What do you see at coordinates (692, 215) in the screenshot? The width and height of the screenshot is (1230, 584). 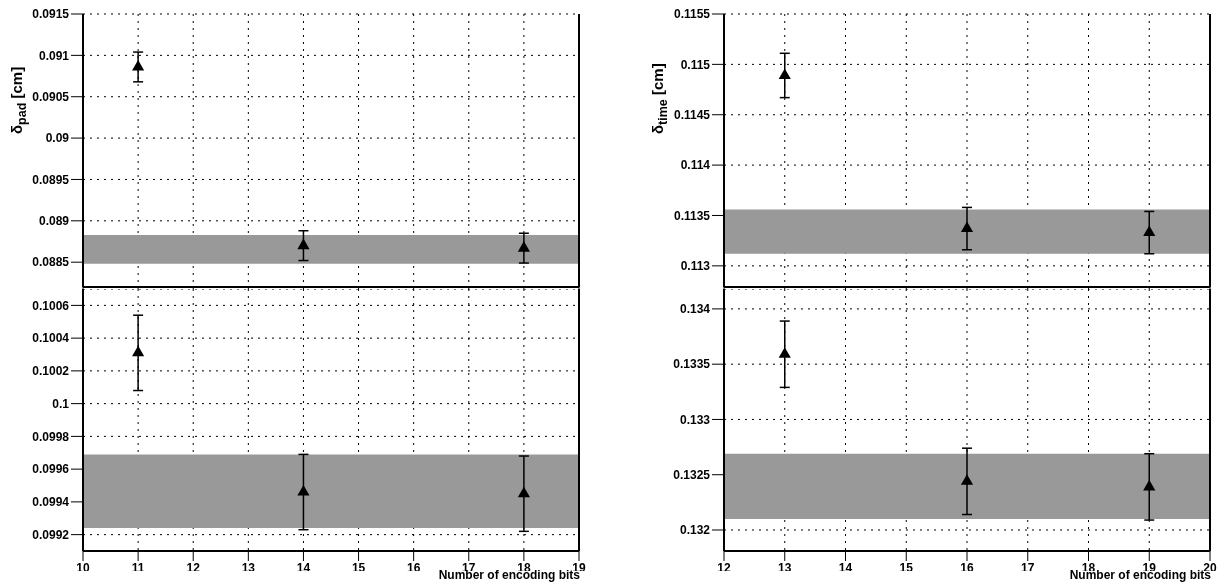 I see `y-tick-label: 0.1135` at bounding box center [692, 215].